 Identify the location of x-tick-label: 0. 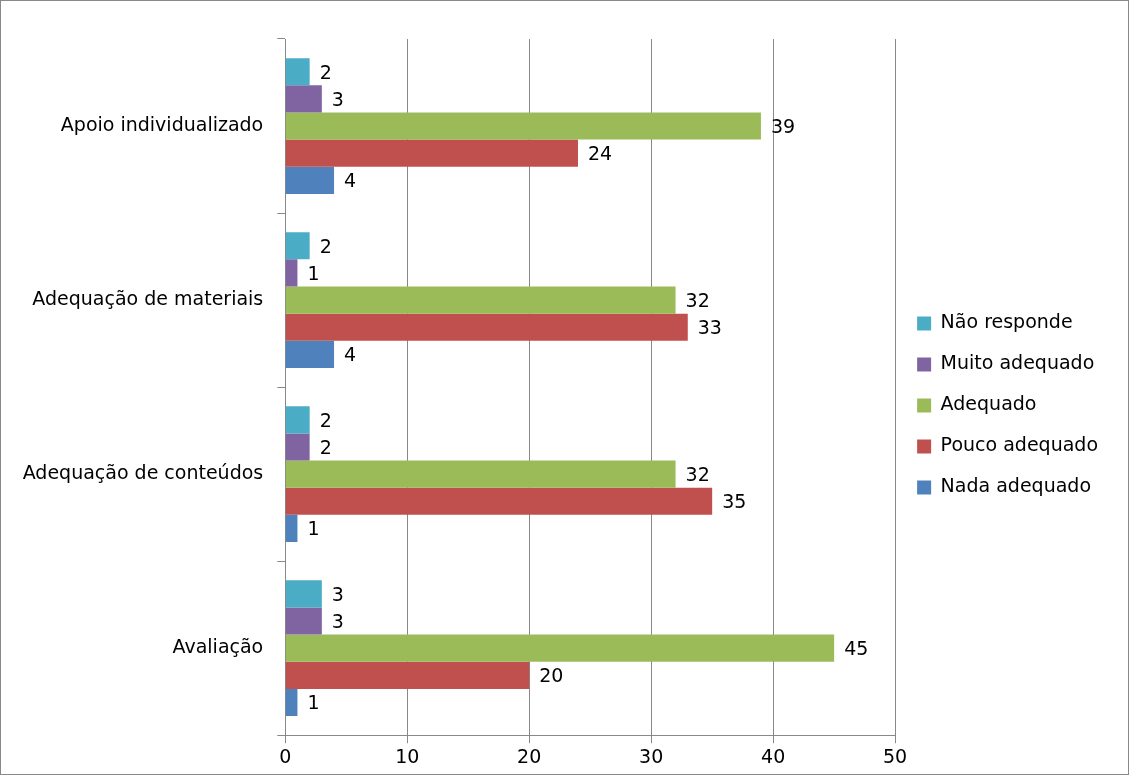
(285, 755).